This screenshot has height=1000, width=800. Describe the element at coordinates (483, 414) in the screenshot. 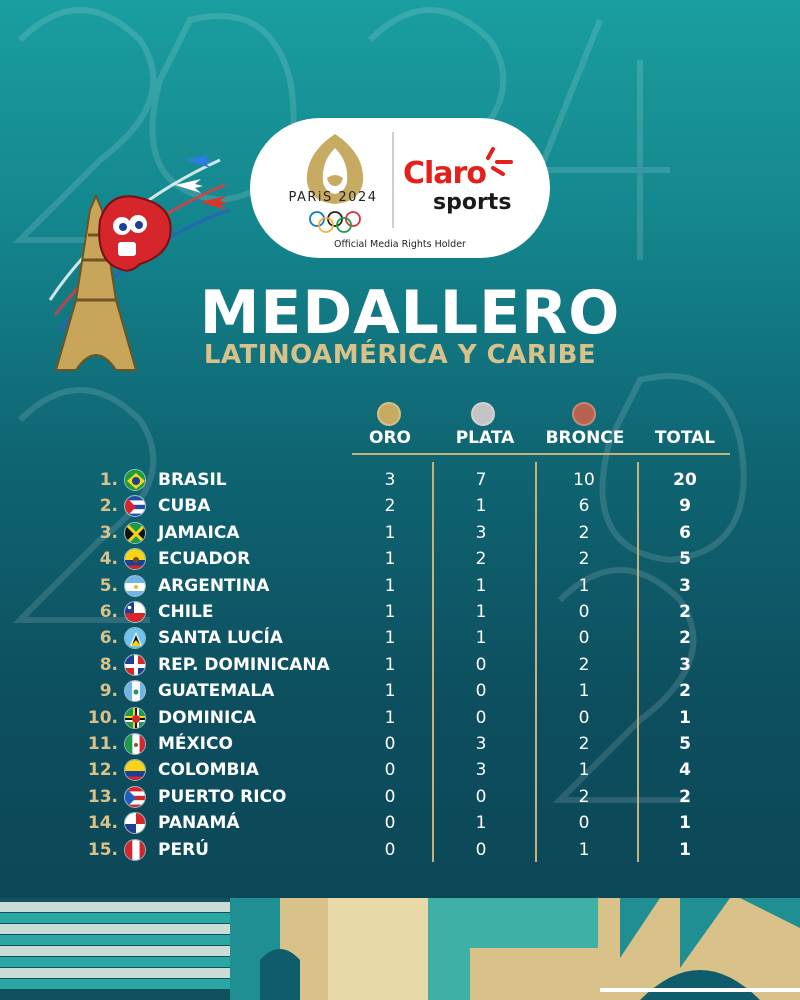

I see `silver-medal-icon` at that location.